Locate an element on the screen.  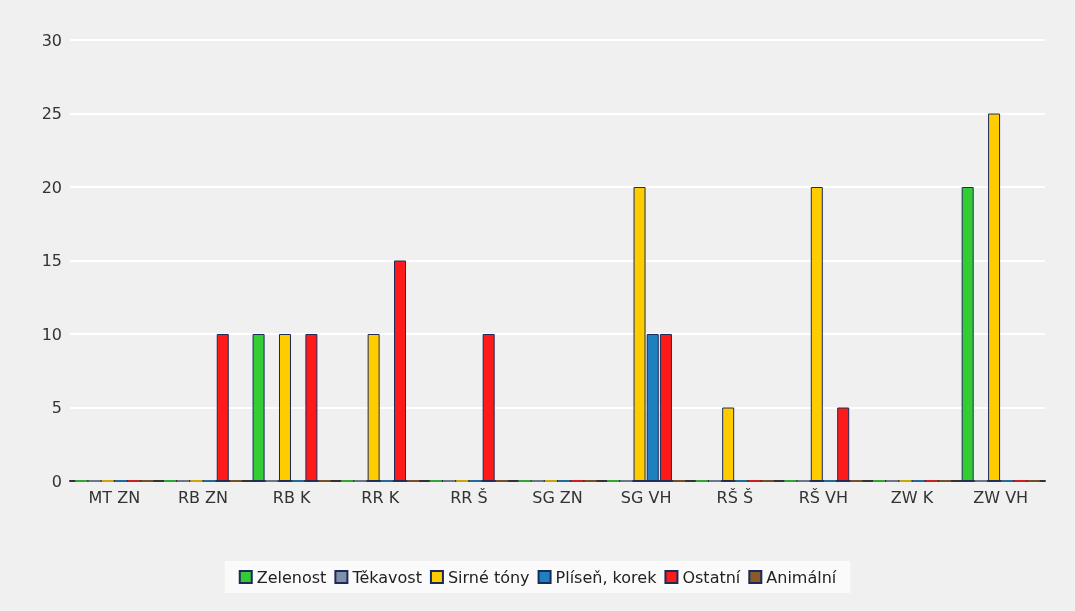
y-tick-label: 5 is located at coordinates (56, 407).